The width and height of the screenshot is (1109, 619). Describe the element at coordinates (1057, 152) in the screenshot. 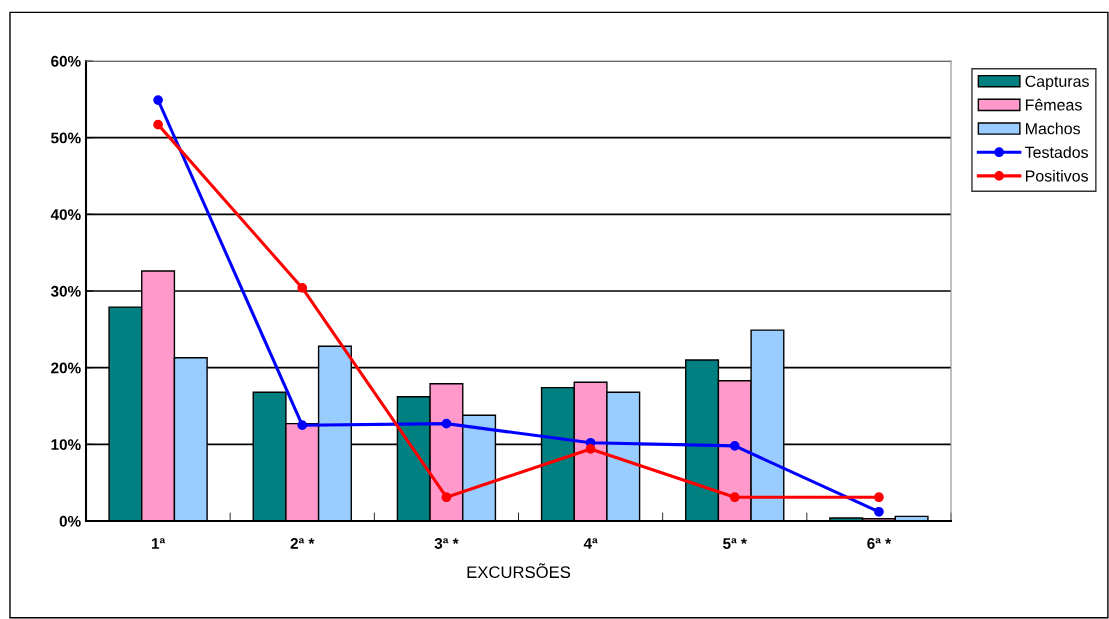

I see `legend-label: Testados` at that location.